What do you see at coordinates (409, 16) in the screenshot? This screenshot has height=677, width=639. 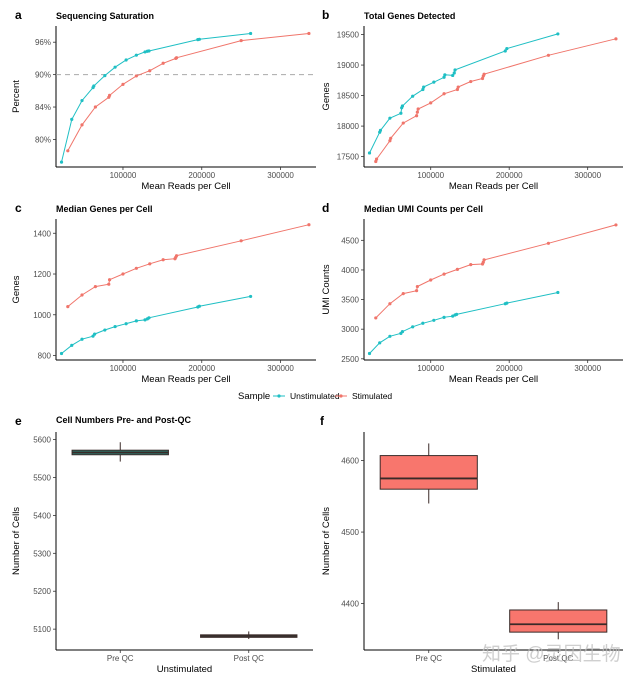 I see `panel-title: Total Genes Detected` at bounding box center [409, 16].